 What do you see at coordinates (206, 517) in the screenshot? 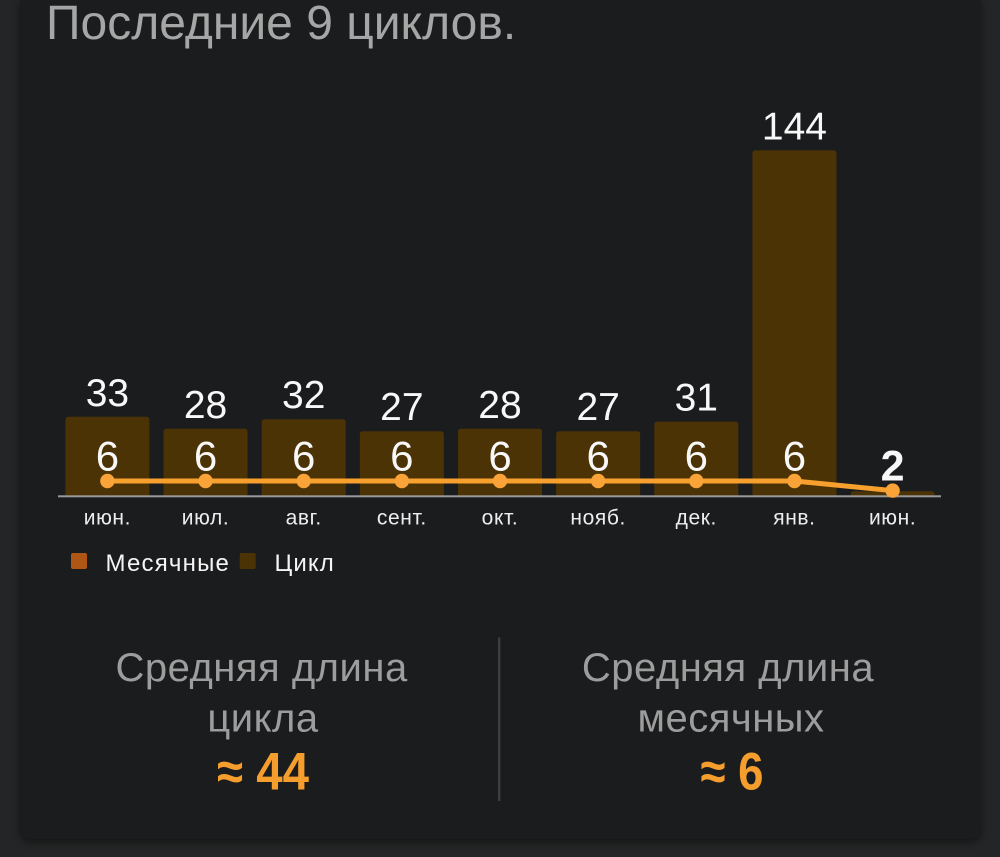
I see `svg-text: июл.` at bounding box center [206, 517].